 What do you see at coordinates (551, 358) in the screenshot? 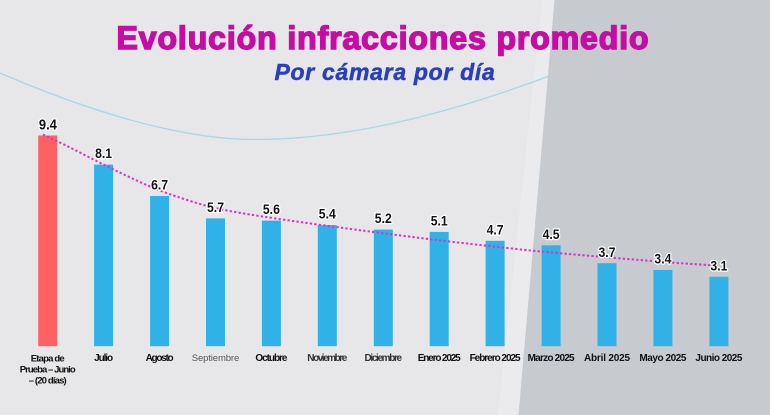
I see `svg-text: Marzo 2025` at bounding box center [551, 358].